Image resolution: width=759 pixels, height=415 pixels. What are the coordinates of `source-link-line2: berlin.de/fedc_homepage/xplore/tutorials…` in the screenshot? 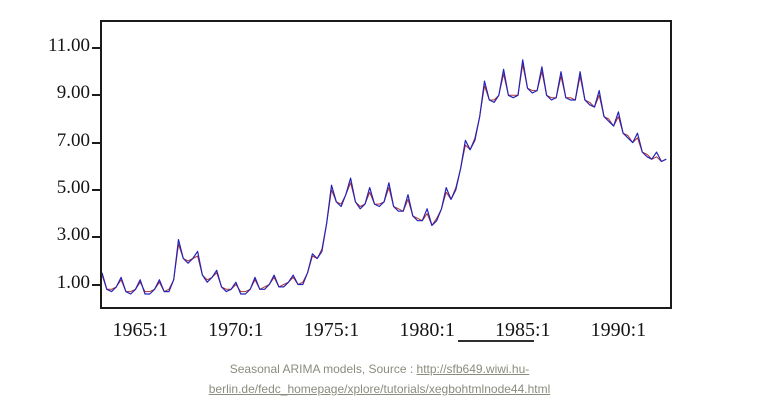 It's located at (379, 388).